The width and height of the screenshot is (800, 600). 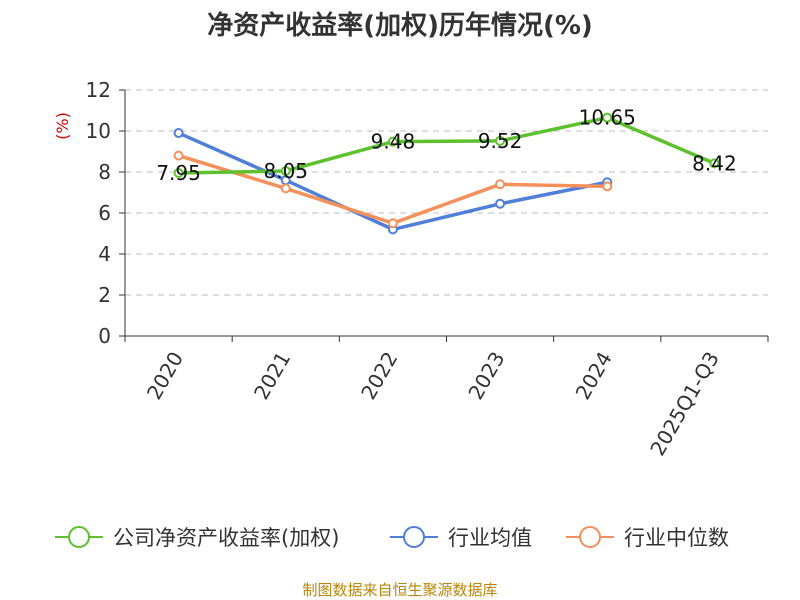 I want to click on data-label-4: 10.65, so click(x=607, y=118).